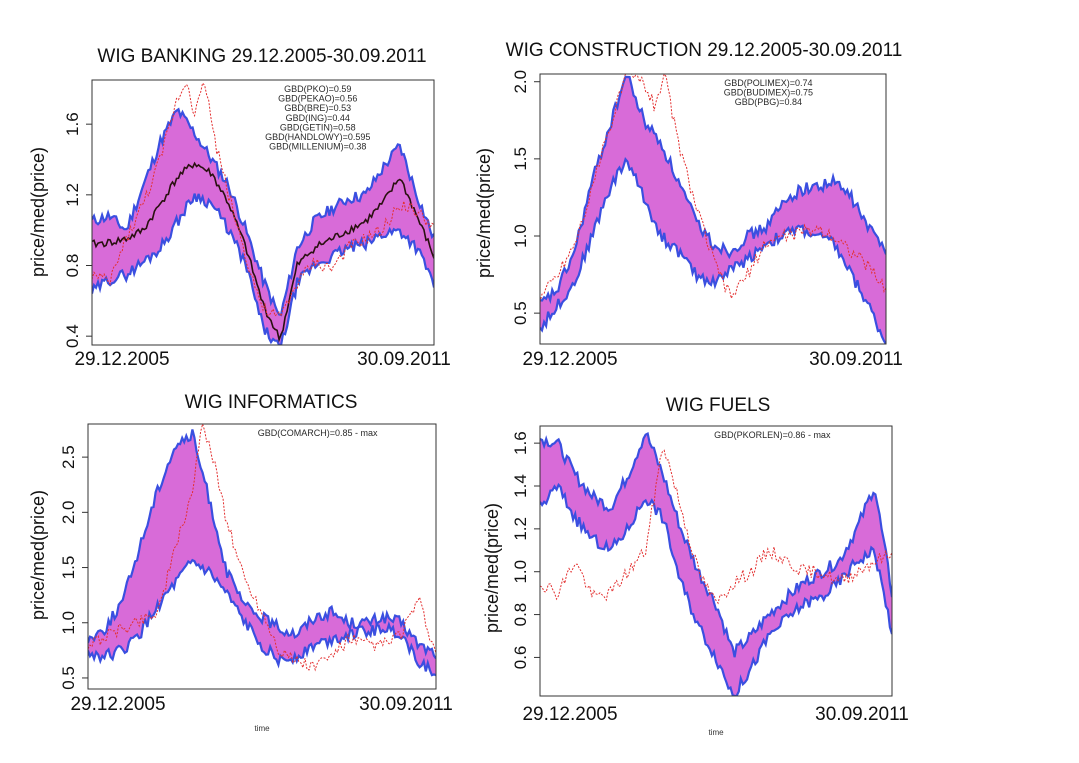 The width and height of the screenshot is (1079, 763). Describe the element at coordinates (318, 118) in the screenshot. I see `gbd-annotation: GBD(ING)=0.44` at that location.